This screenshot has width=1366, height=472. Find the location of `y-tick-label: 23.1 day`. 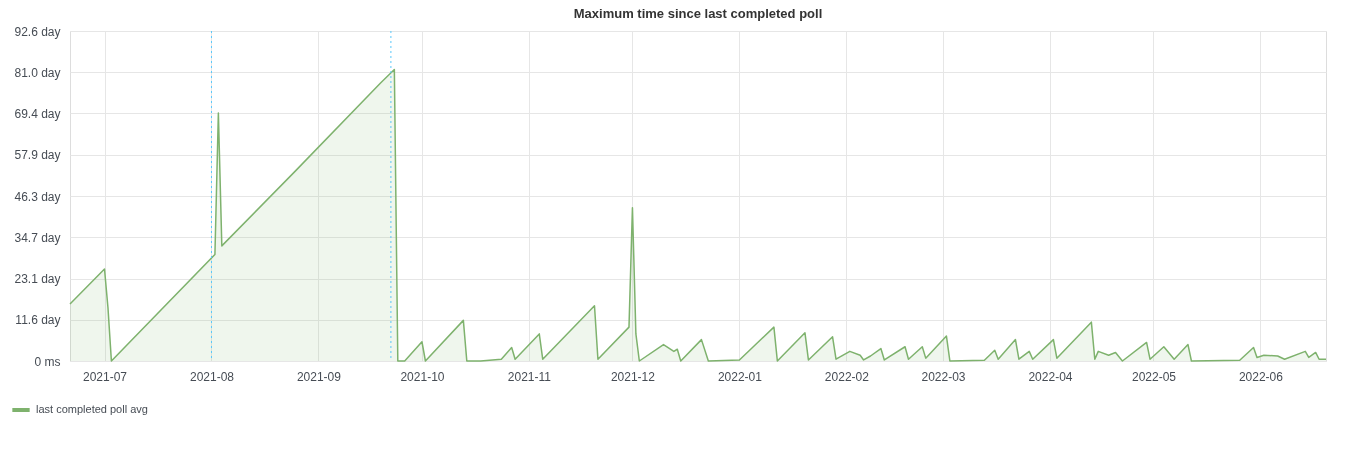

y-tick-label: 23.1 day is located at coordinates (37, 279).